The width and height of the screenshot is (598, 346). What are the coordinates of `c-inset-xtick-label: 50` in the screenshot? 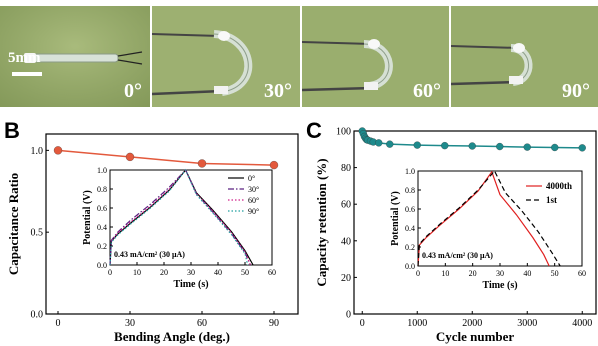 It's located at (555, 273).